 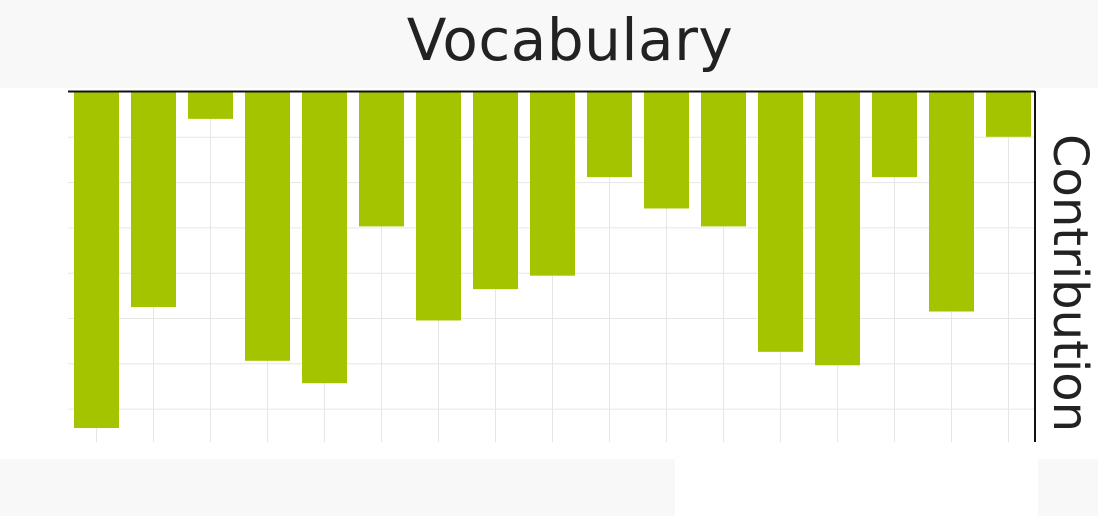 I want to click on chart-title: Vocabulary, so click(x=570, y=40).